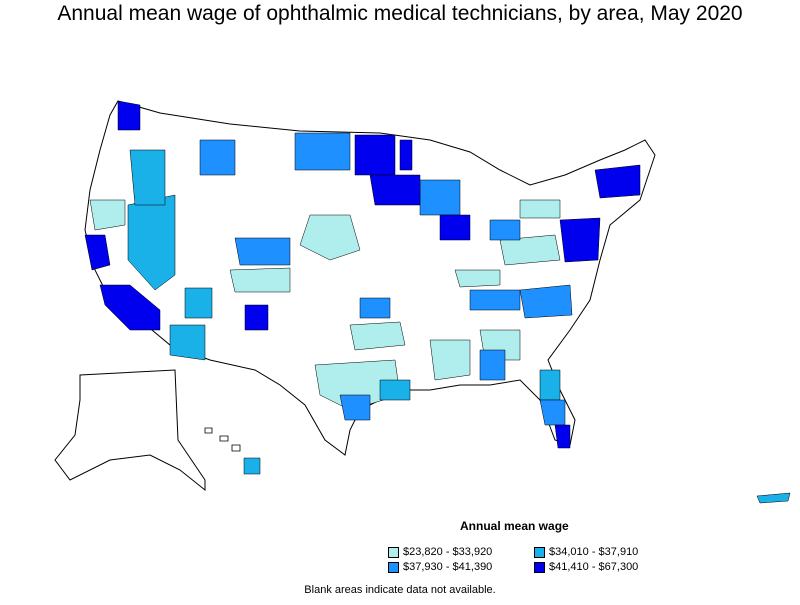 The width and height of the screenshot is (800, 605). What do you see at coordinates (395, 390) in the screenshot?
I see `region-texas-east` at bounding box center [395, 390].